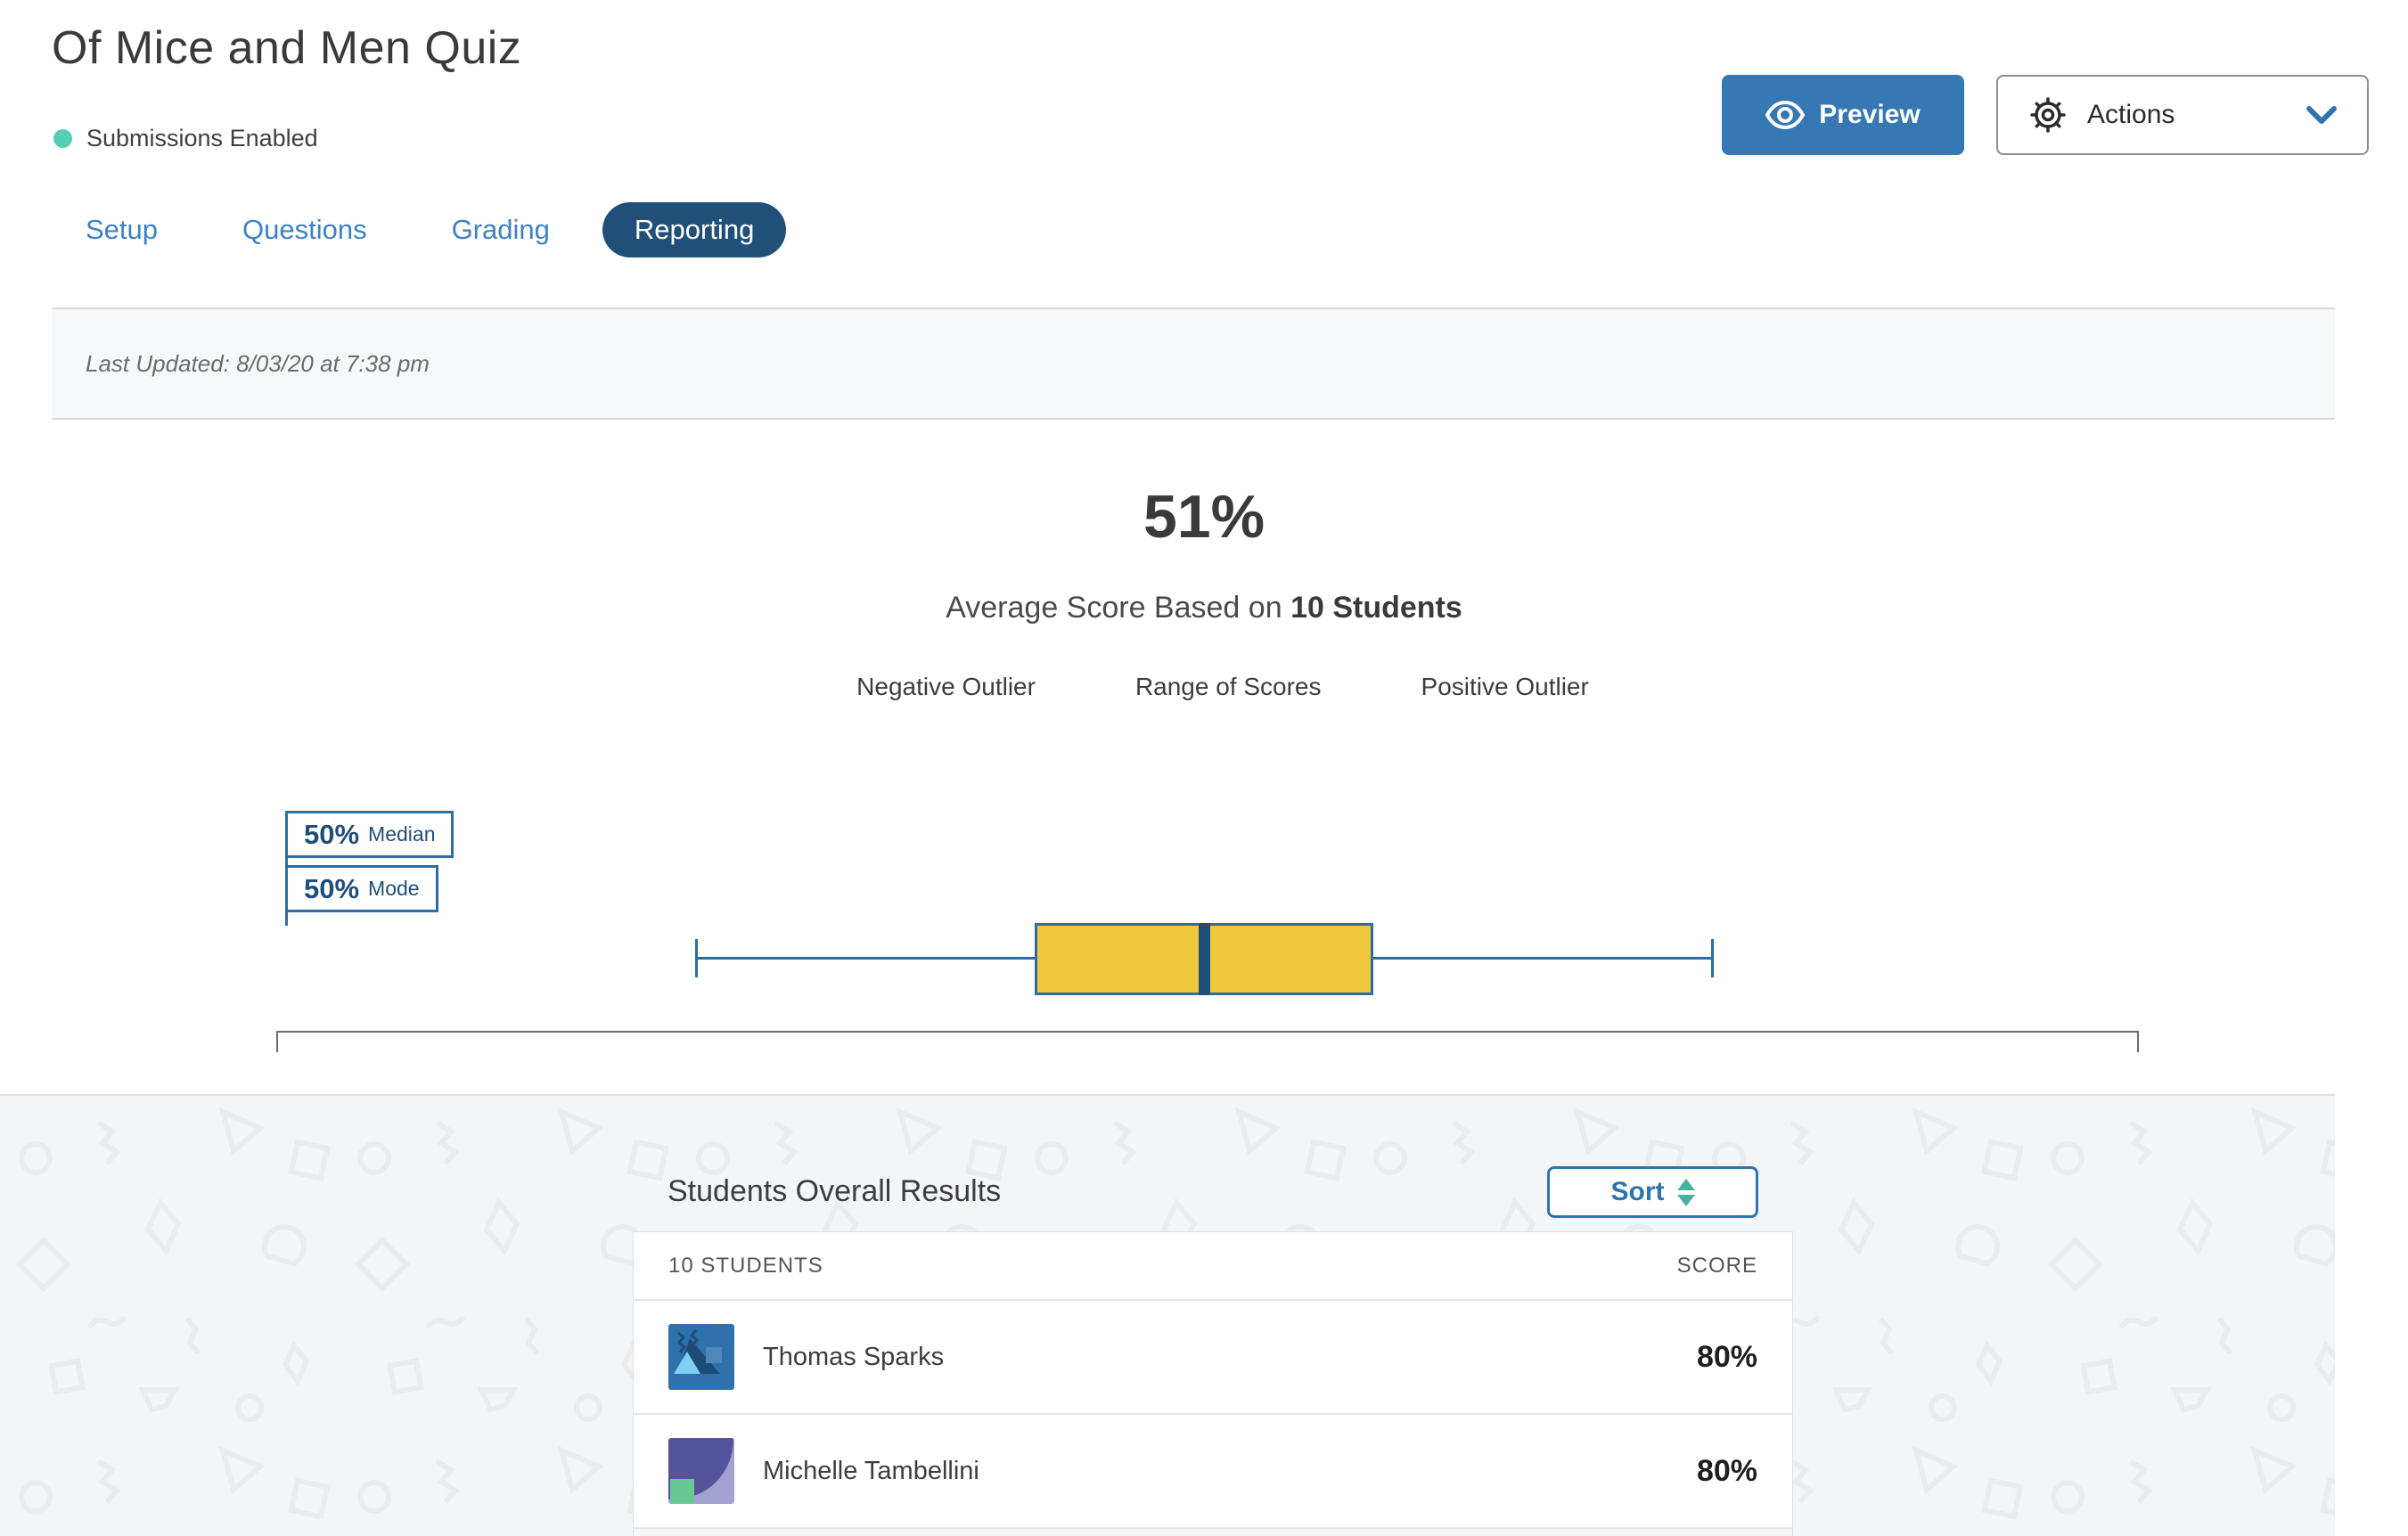 This screenshot has width=2408, height=1536. What do you see at coordinates (1207, 1032) in the screenshot?
I see `axis-line` at bounding box center [1207, 1032].